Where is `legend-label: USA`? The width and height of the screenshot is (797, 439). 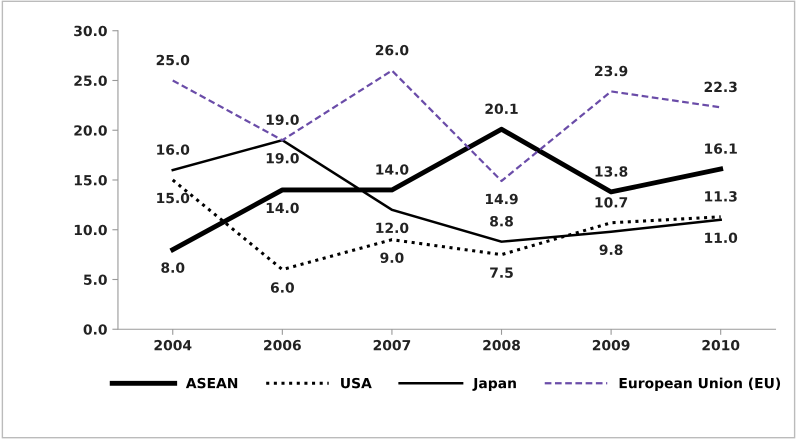 legend-label: USA is located at coordinates (356, 383).